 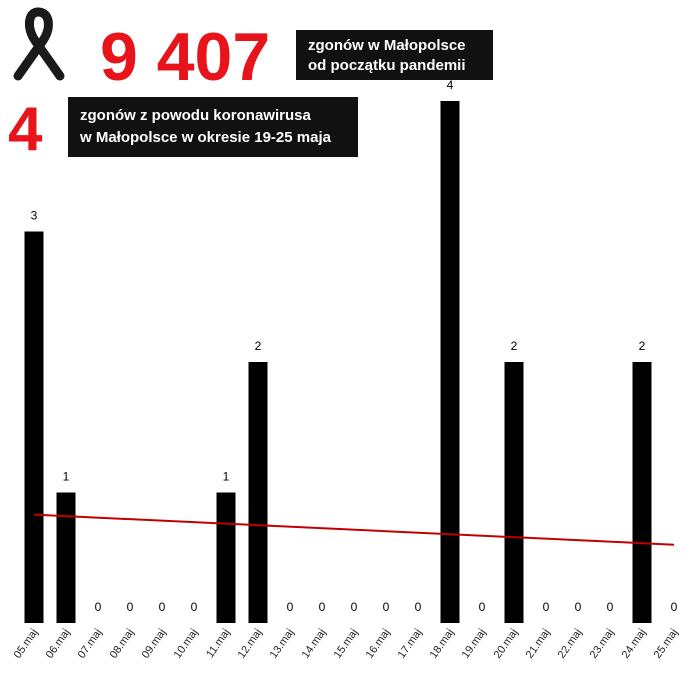 I want to click on ribbon-icon, so click(x=39, y=44).